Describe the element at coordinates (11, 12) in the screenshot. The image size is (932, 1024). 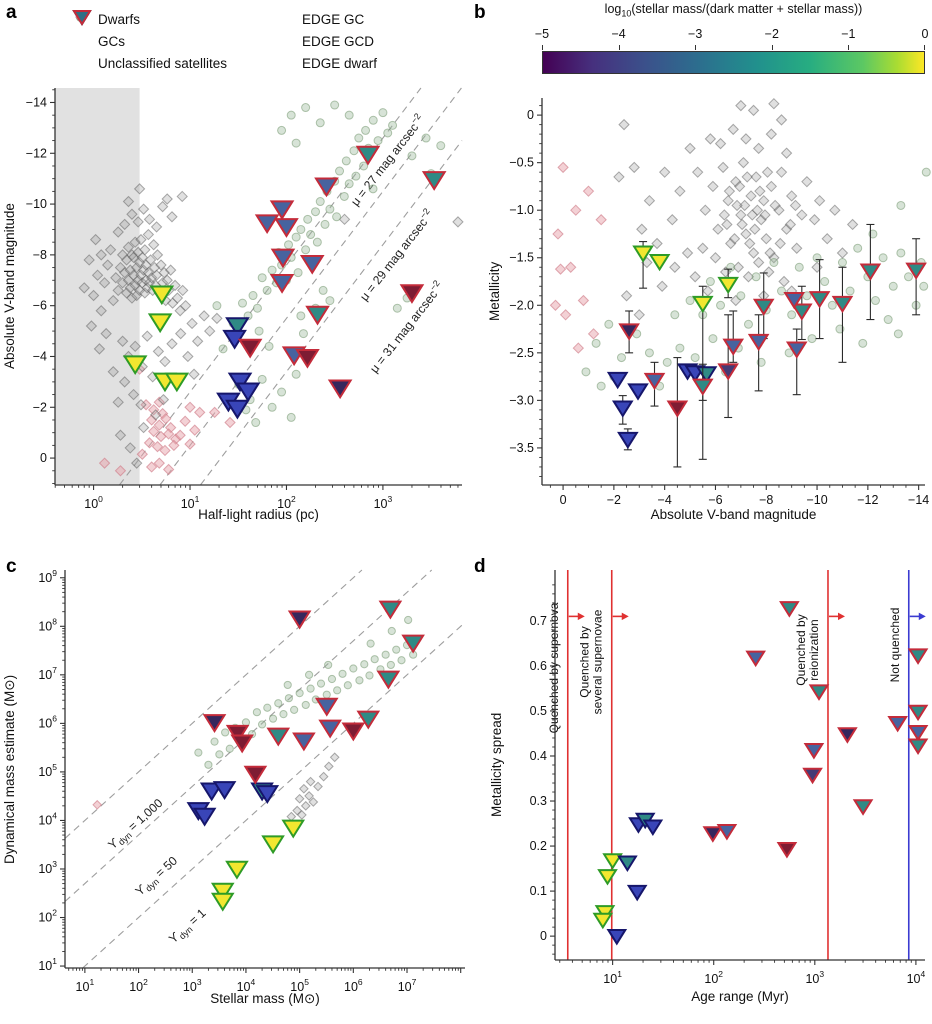
I see `panel-letter-a: a` at that location.